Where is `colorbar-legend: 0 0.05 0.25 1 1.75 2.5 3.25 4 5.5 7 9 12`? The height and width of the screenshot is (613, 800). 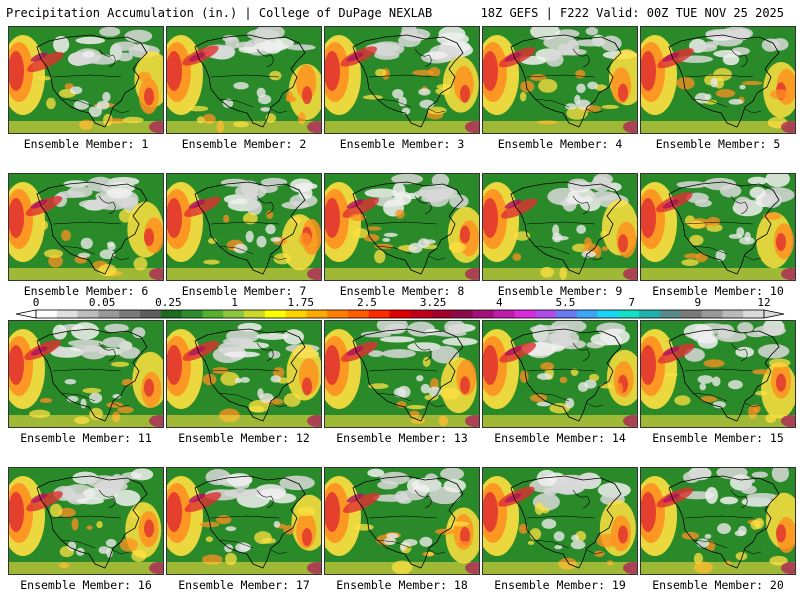 colorbar-legend: 0 0.05 0.25 1 1.75 2.5 3.25 4 5.5 7 9 12 is located at coordinates (400, 309).